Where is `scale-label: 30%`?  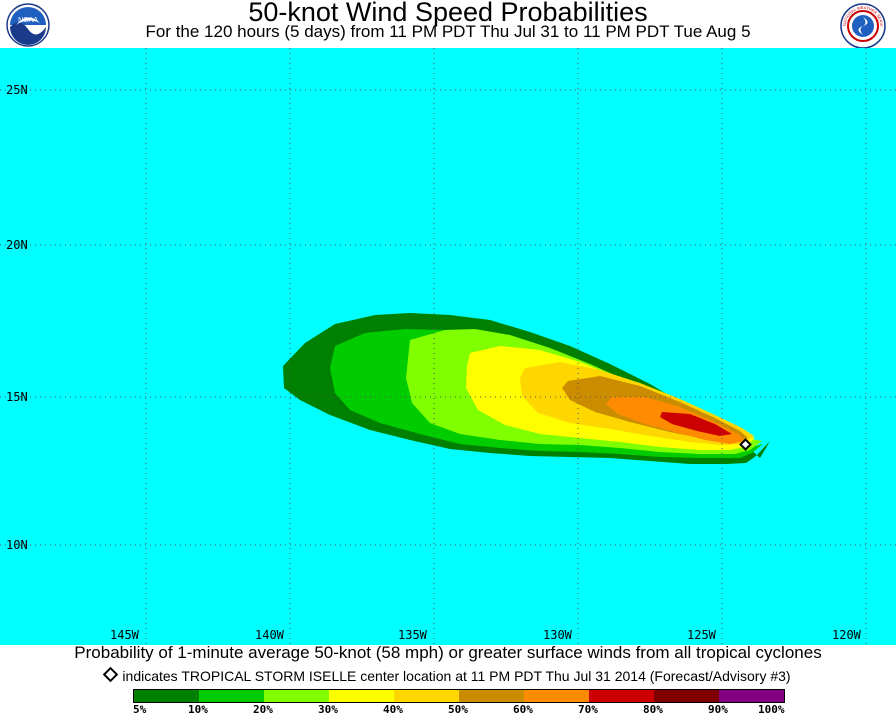 scale-label: 30% is located at coordinates (328, 709).